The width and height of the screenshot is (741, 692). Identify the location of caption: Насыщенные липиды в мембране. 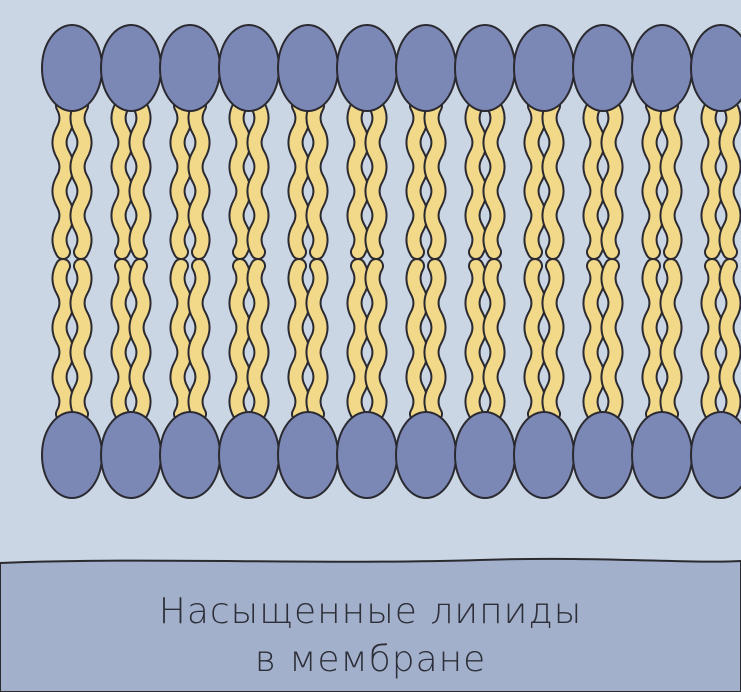
(370, 636).